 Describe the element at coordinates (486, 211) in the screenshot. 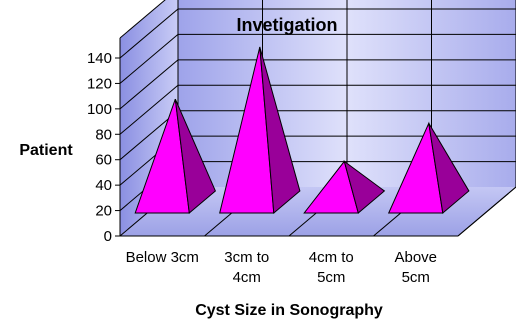

I see `floor-right-edge` at that location.